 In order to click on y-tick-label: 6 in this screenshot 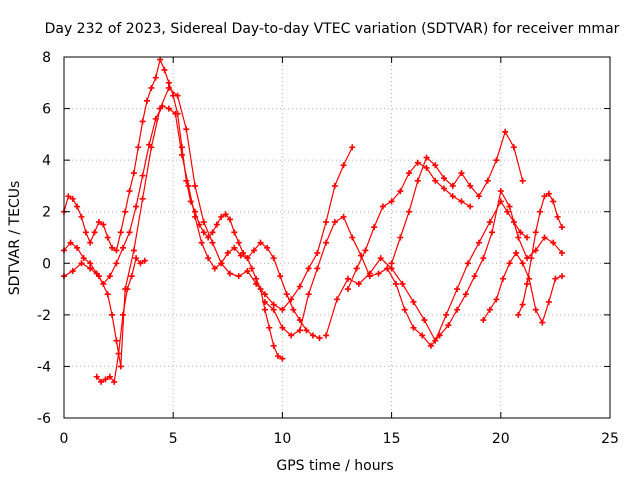, I will do `click(46, 110)`.